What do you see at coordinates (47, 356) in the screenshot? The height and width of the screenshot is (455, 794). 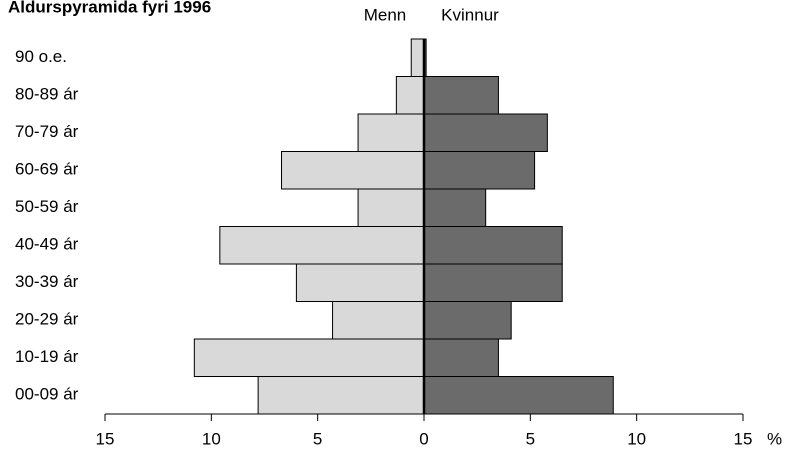 I see `y-tick-label: 10-19 ár` at bounding box center [47, 356].